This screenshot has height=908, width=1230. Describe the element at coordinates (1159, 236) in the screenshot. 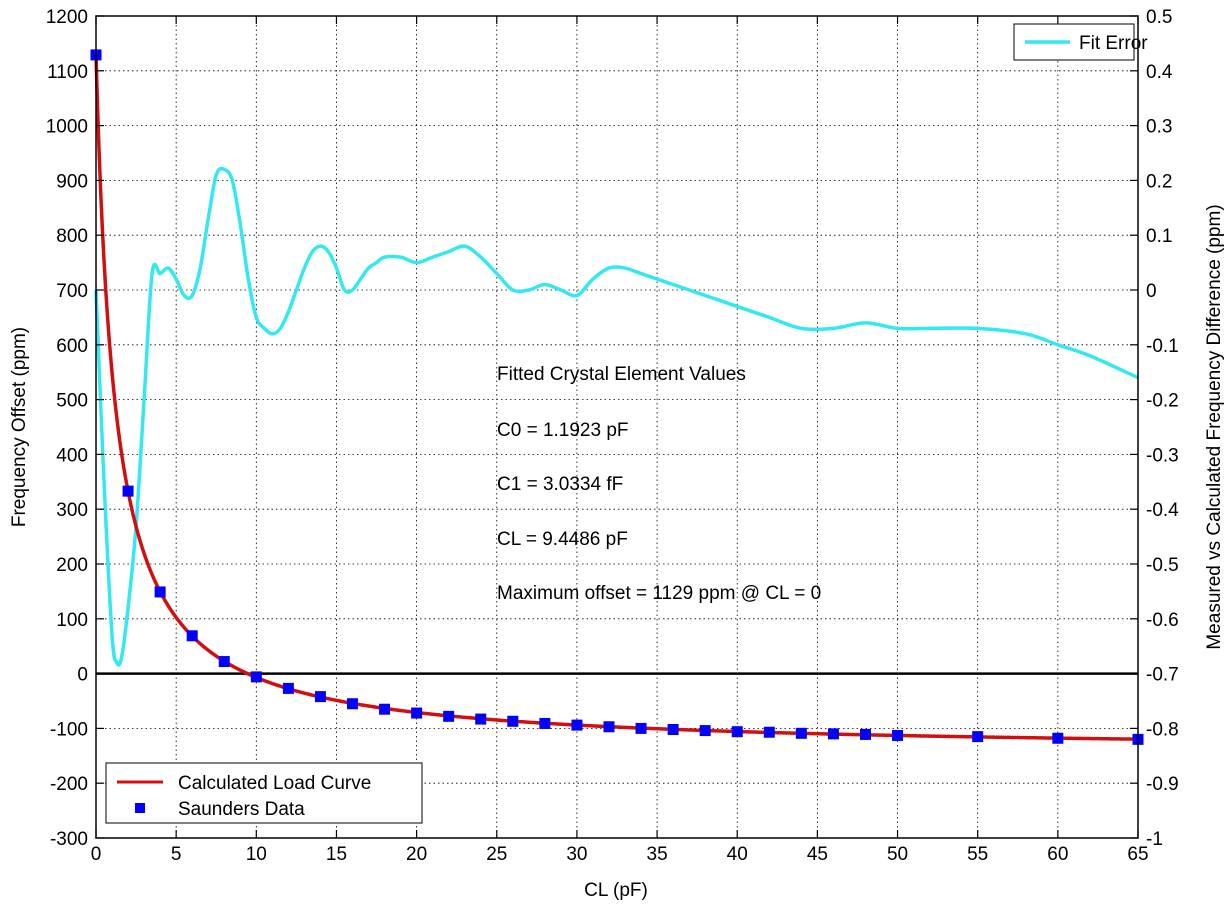

I see `y-right-tick-label: 0.1` at that location.